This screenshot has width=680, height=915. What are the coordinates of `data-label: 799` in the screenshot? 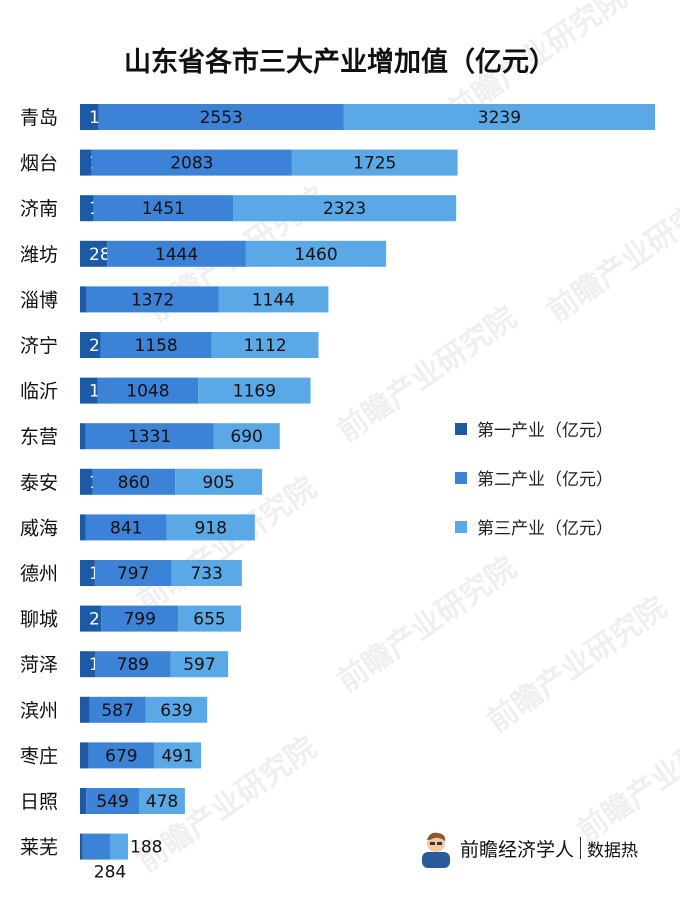 It's located at (139, 620).